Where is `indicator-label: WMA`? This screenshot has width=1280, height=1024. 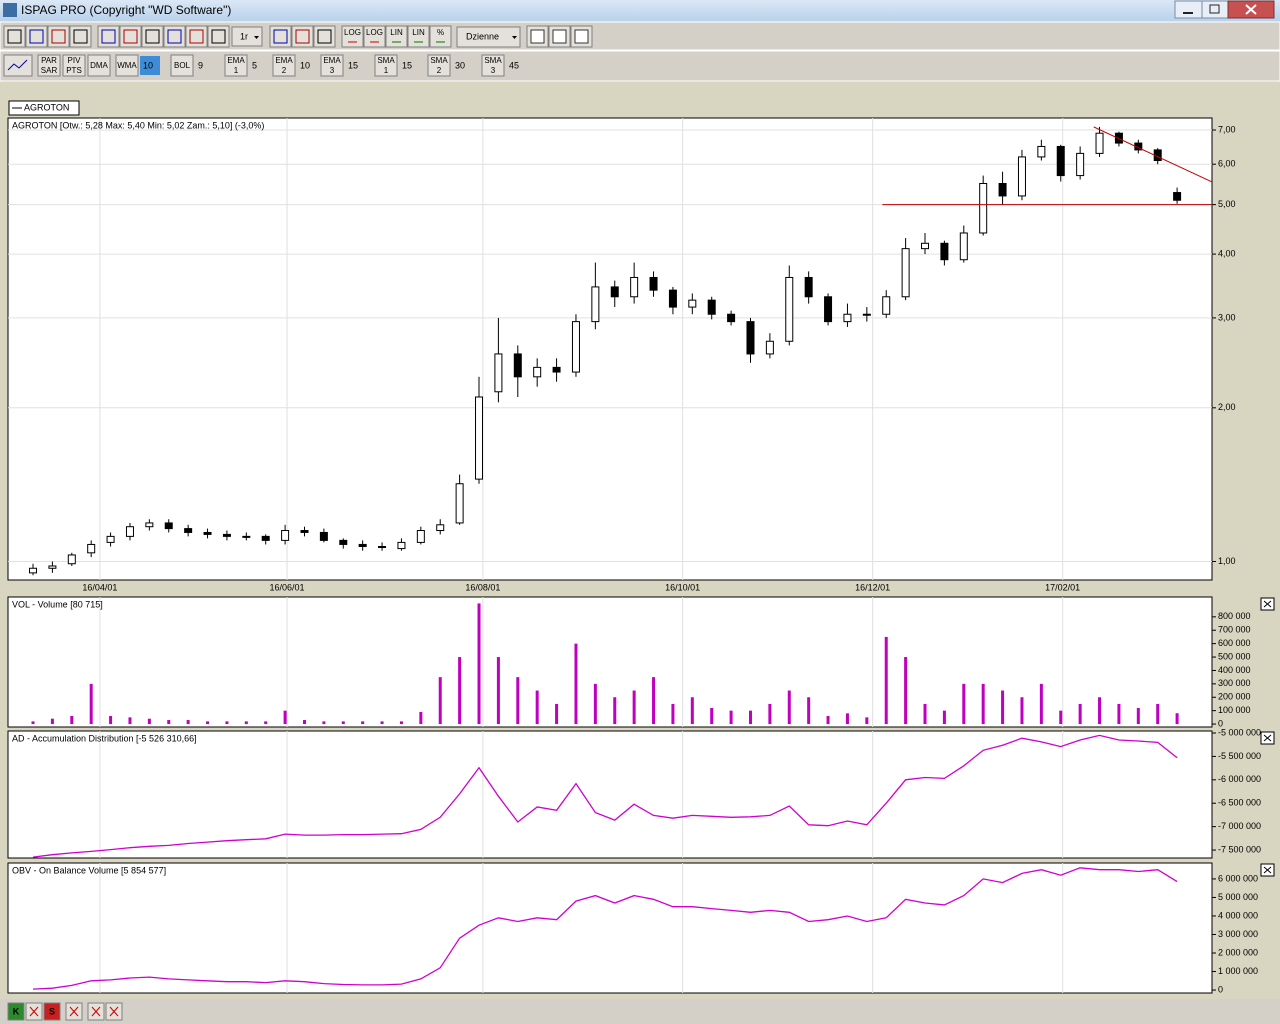 indicator-label: WMA is located at coordinates (127, 65).